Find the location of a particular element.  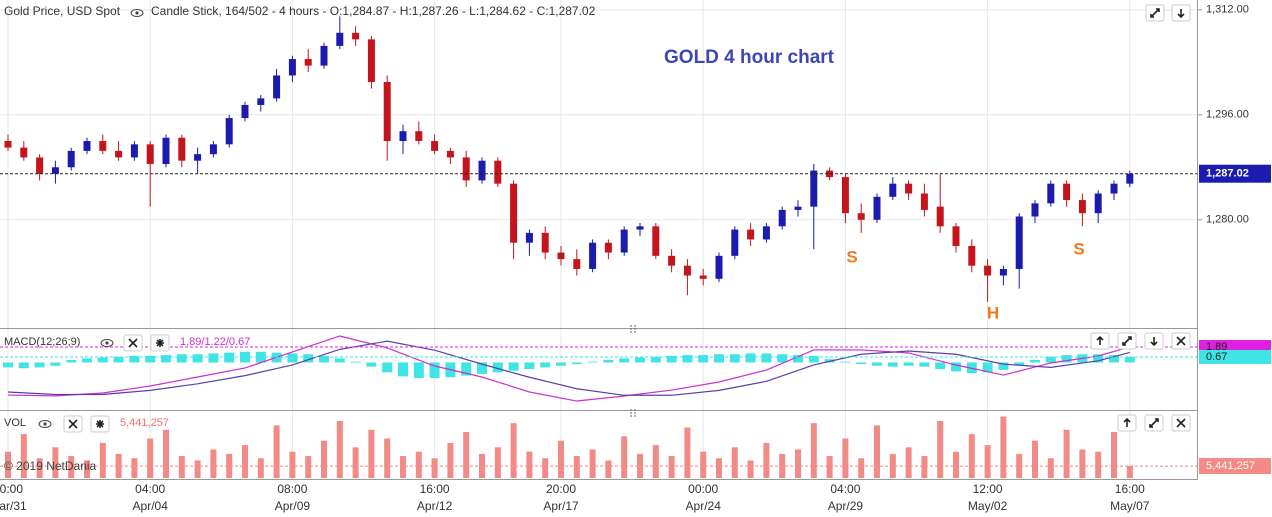

macd-line is located at coordinates (568, 368).